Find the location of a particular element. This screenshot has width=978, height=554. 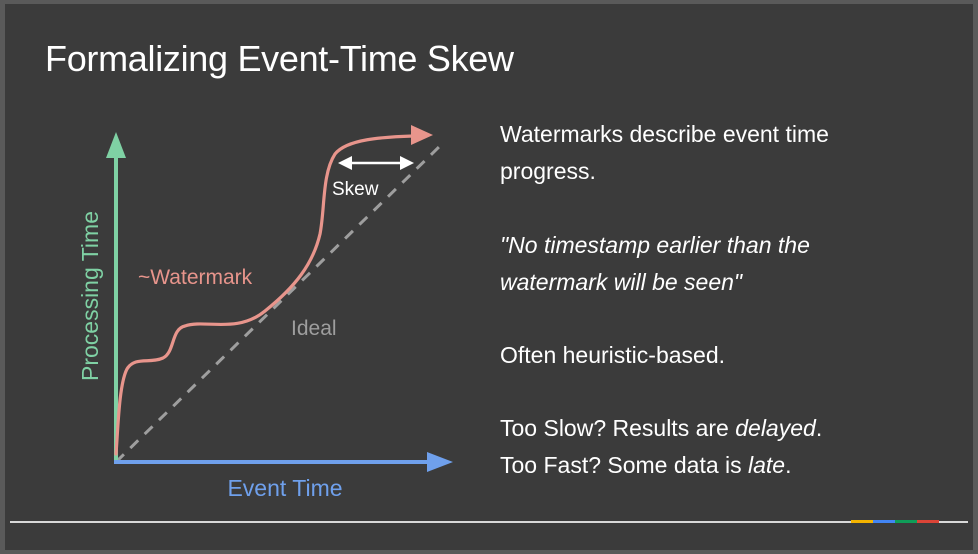

footer-color-blue is located at coordinates (884, 521).